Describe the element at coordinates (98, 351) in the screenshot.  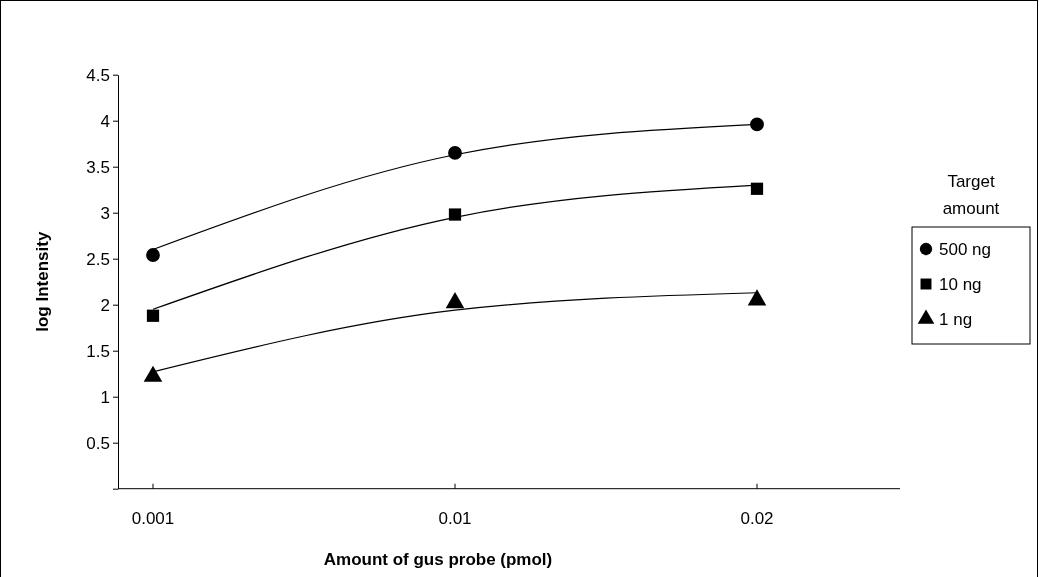
I see `y-tick-label: 1.5` at that location.